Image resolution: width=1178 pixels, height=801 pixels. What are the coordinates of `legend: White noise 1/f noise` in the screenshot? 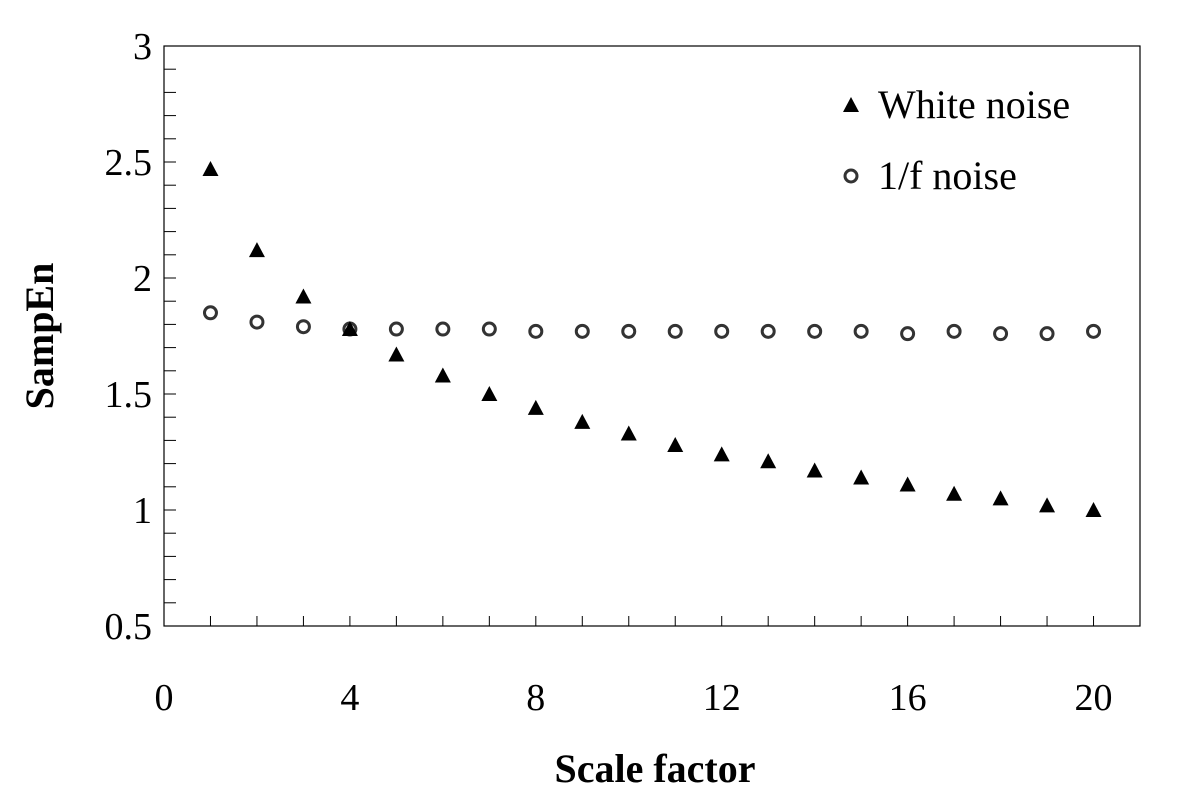 It's located at (956, 140).